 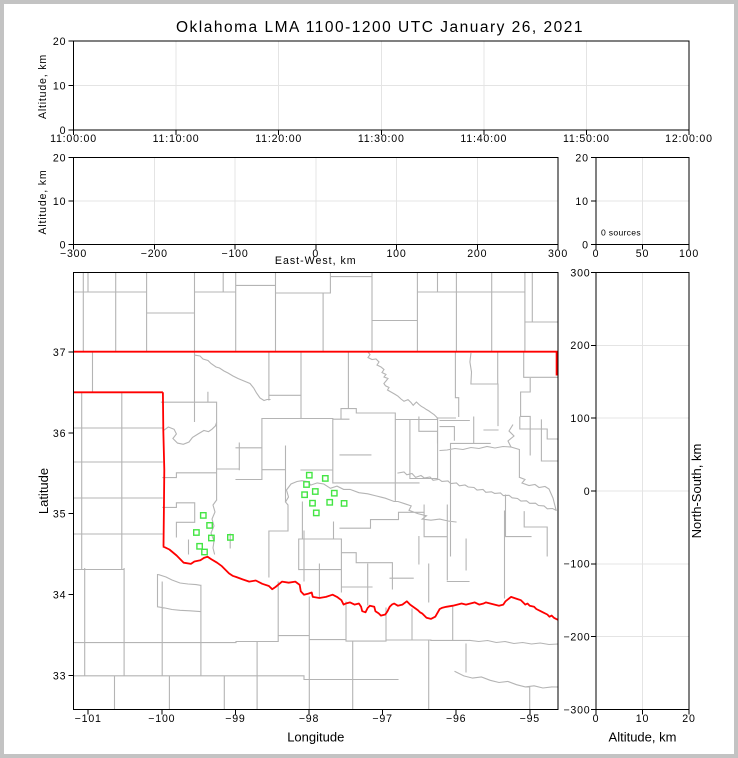 I want to click on svg-text: −96, so click(x=456, y=719).